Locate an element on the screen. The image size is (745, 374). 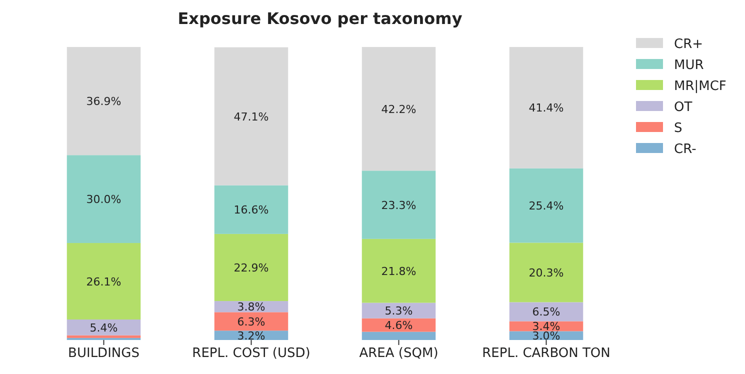
data-label: 6.5% is located at coordinates (546, 312).